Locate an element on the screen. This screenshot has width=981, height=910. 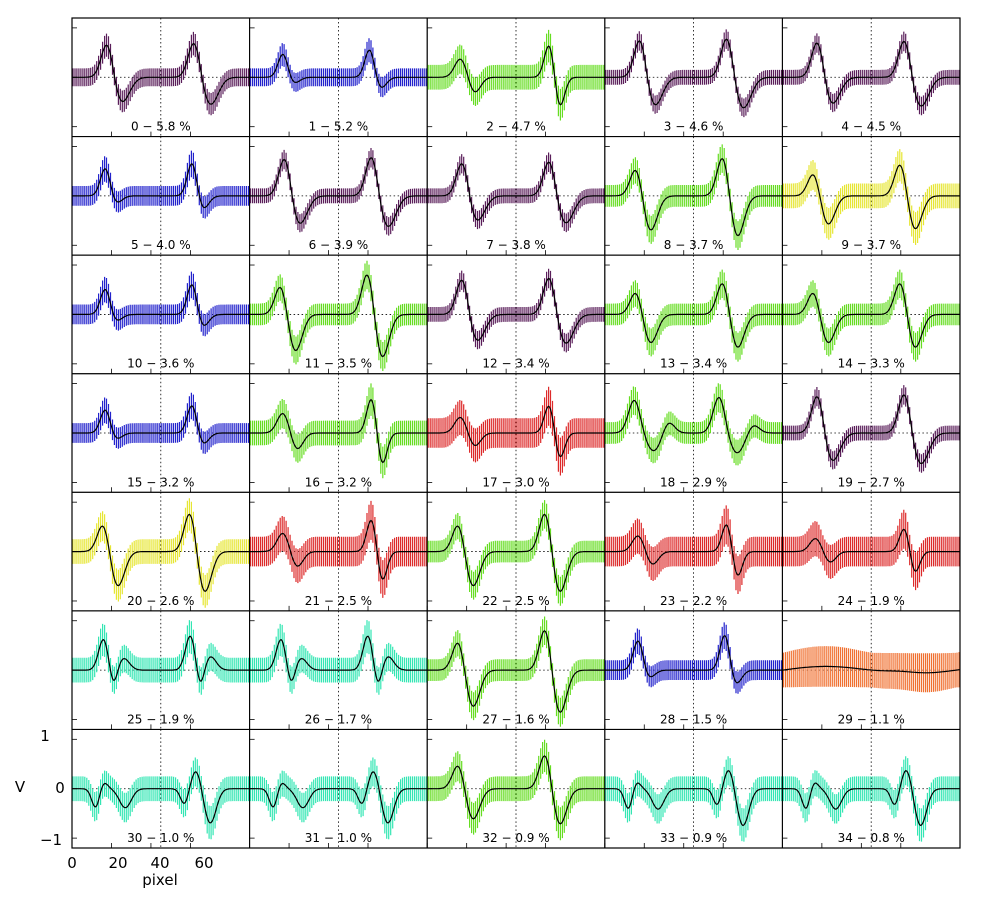
y-tick-label-0: 0 is located at coordinates (60, 788).